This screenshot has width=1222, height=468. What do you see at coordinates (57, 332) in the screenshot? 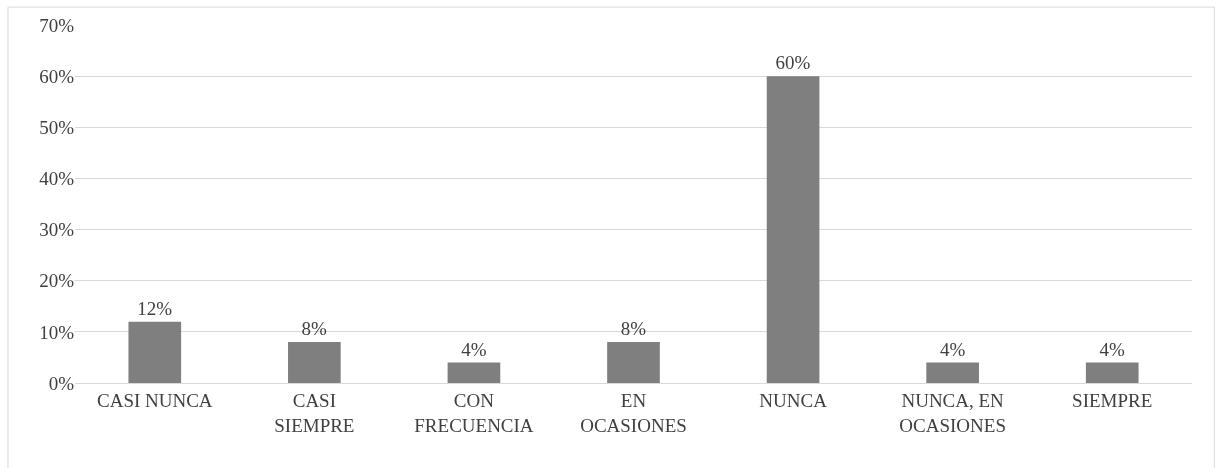
I see `y-tick-label: 10%` at bounding box center [57, 332].